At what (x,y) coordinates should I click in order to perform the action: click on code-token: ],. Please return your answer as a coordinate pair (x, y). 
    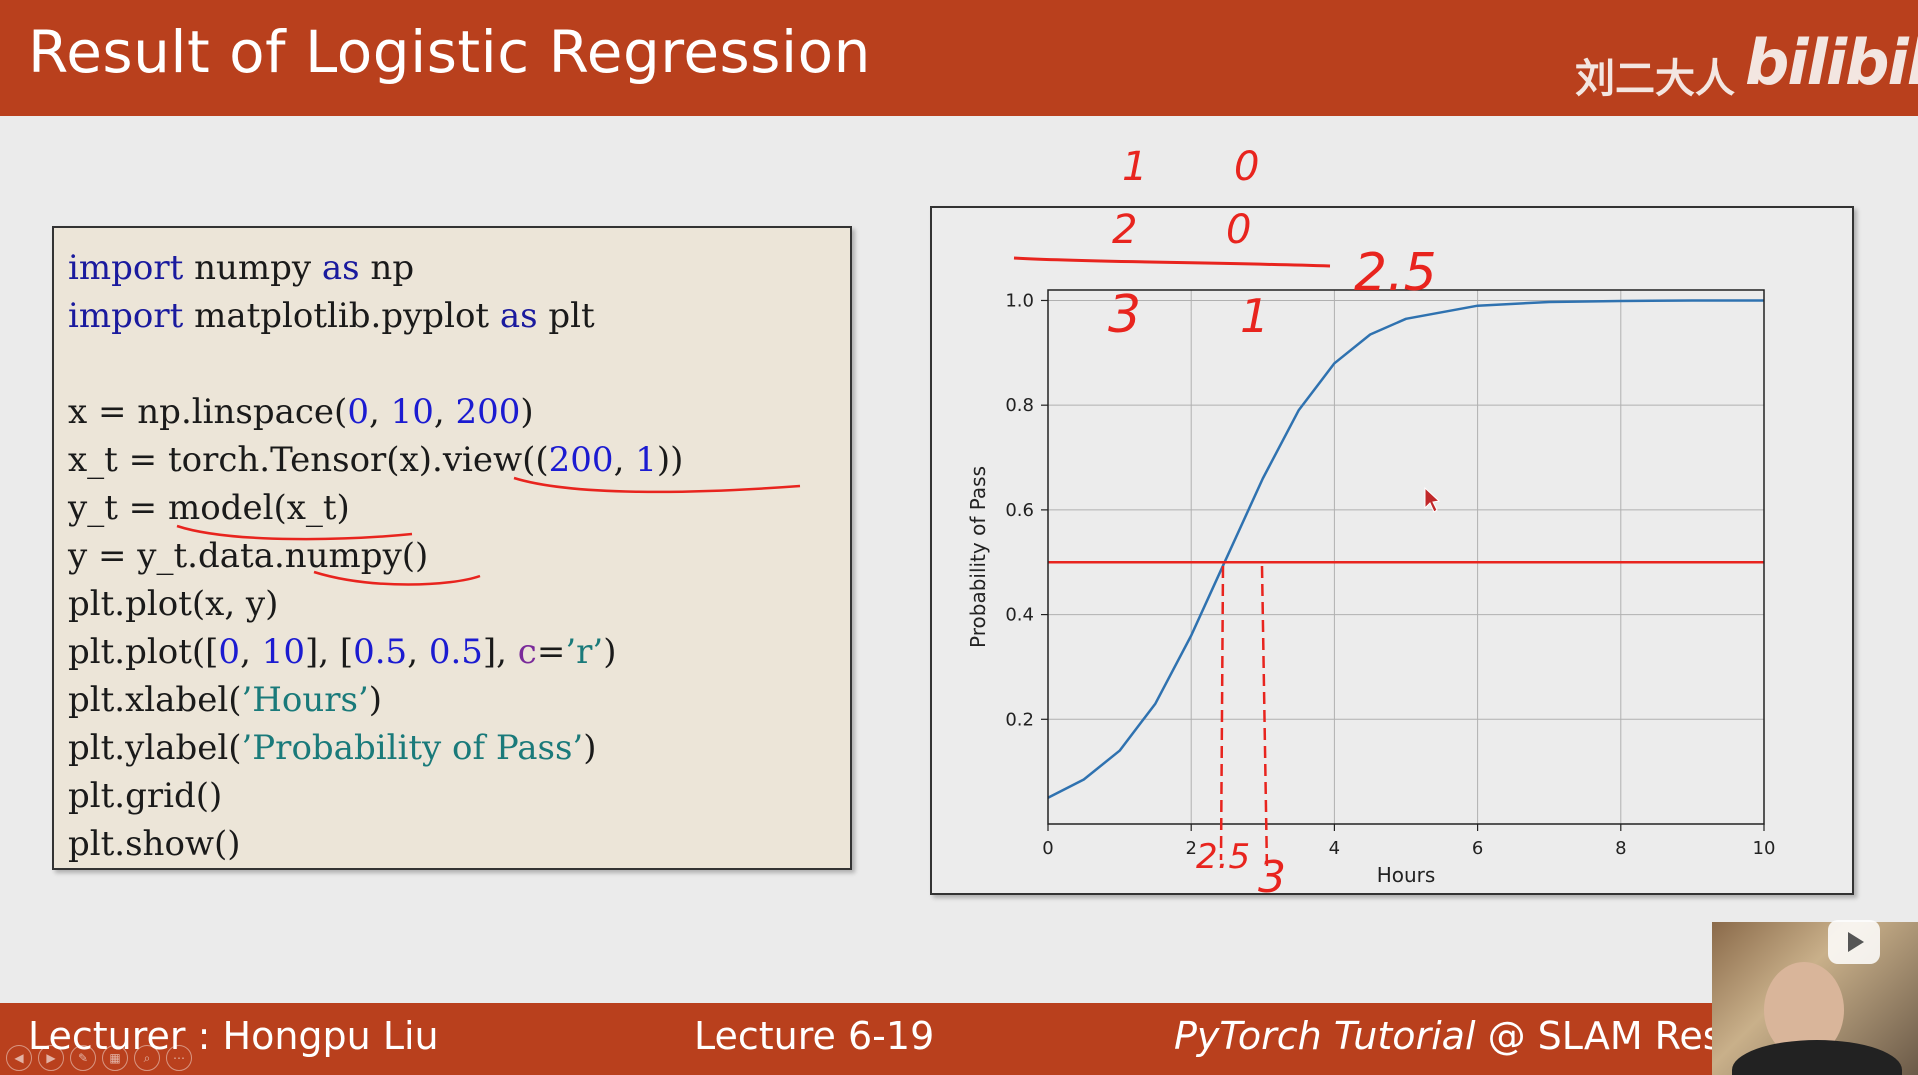
    Looking at the image, I should click on (500, 652).